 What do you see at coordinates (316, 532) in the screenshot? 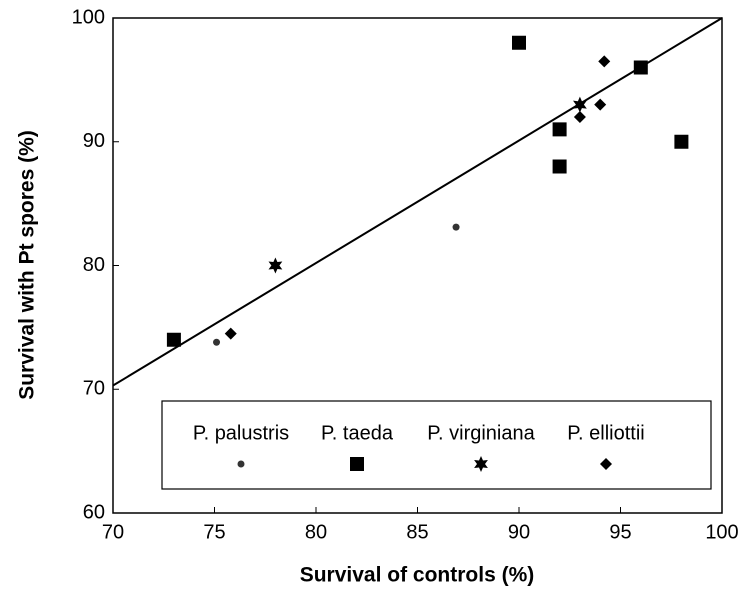
I see `x-tick-label: 80` at bounding box center [316, 532].